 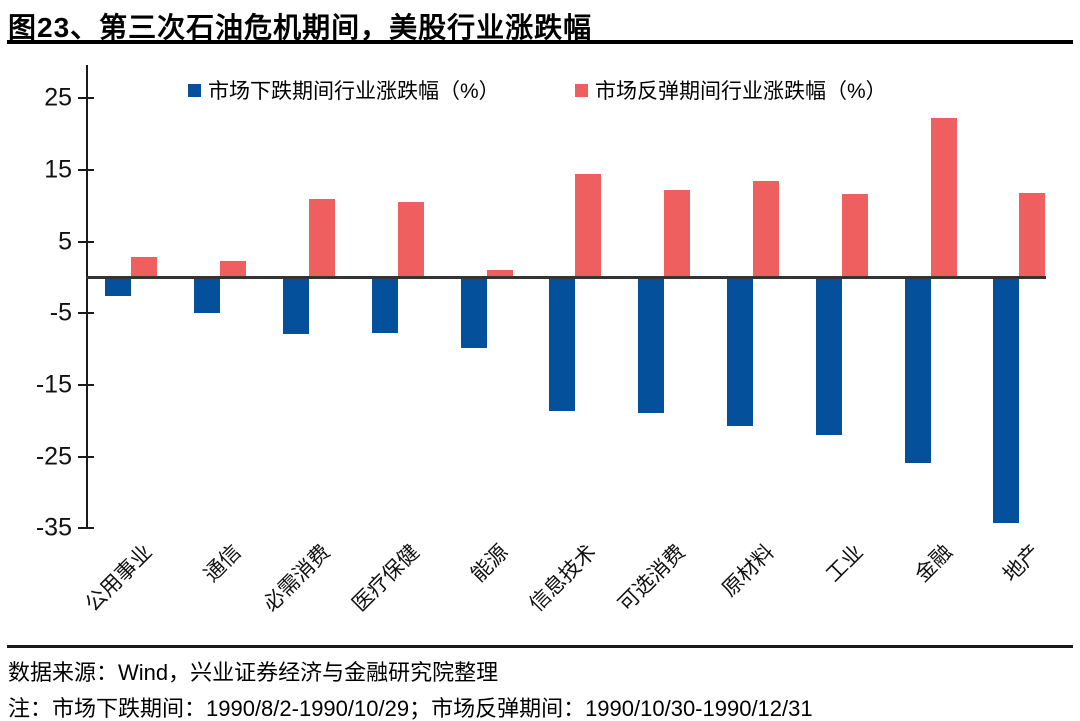 What do you see at coordinates (489, 563) in the screenshot?
I see `x-axis-label: 能源` at bounding box center [489, 563].